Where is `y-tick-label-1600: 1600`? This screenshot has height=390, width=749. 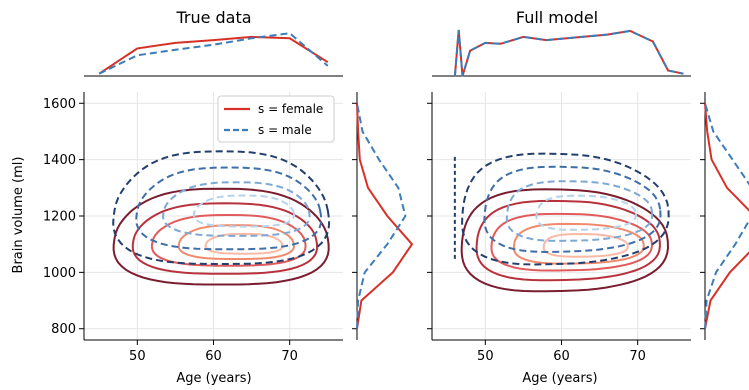 y-tick-label-1600: 1600 is located at coordinates (59, 104).